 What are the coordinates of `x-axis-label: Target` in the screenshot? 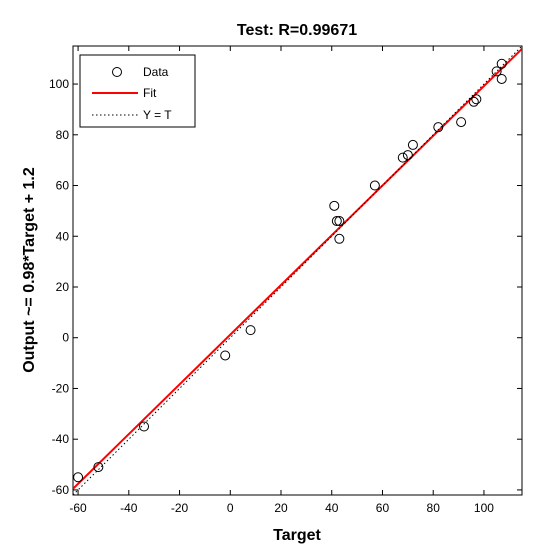 It's located at (297, 535).